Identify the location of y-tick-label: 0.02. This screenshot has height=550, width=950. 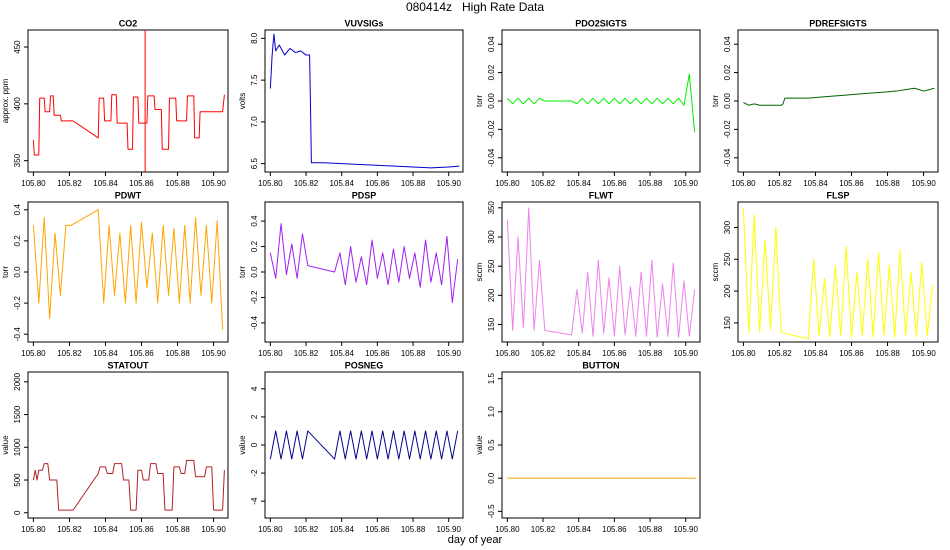
(491, 72).